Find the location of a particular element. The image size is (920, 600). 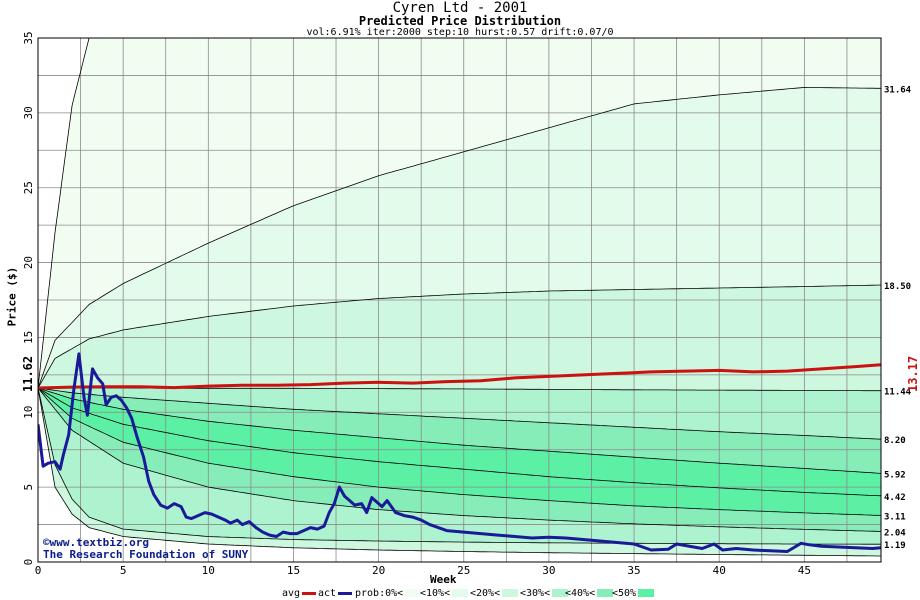

legend-p40-label: <40%< is located at coordinates (580, 593).